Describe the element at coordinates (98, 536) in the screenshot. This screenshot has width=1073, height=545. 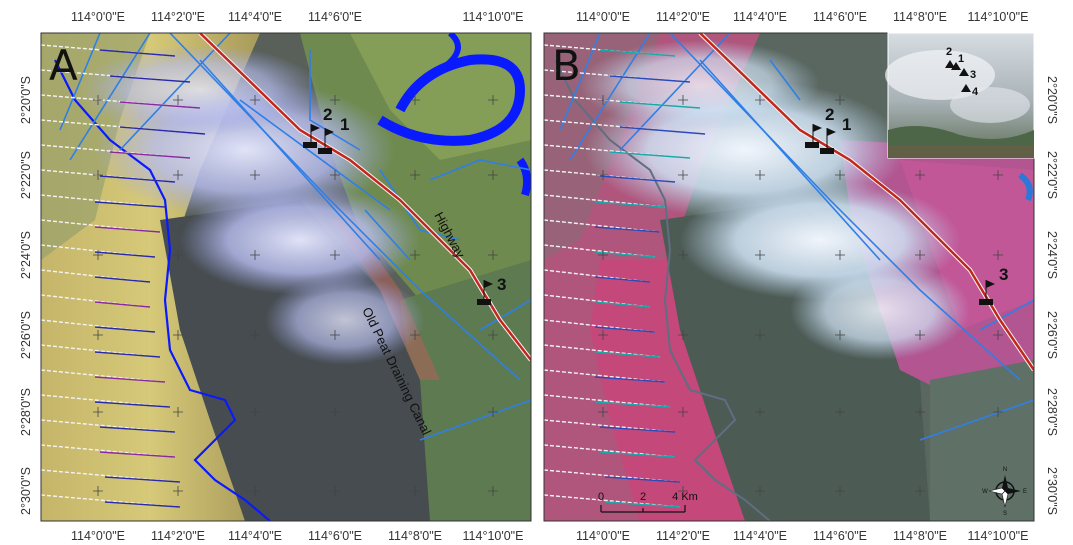
I see `lon-tick-a-bottom-0: 114°0'0"E` at that location.